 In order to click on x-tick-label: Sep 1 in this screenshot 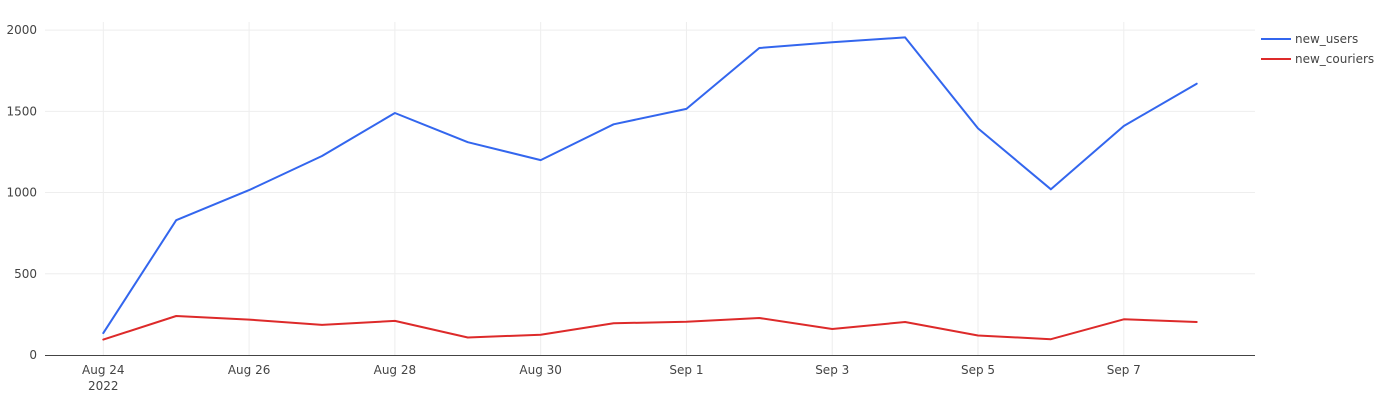, I will do `click(686, 370)`.